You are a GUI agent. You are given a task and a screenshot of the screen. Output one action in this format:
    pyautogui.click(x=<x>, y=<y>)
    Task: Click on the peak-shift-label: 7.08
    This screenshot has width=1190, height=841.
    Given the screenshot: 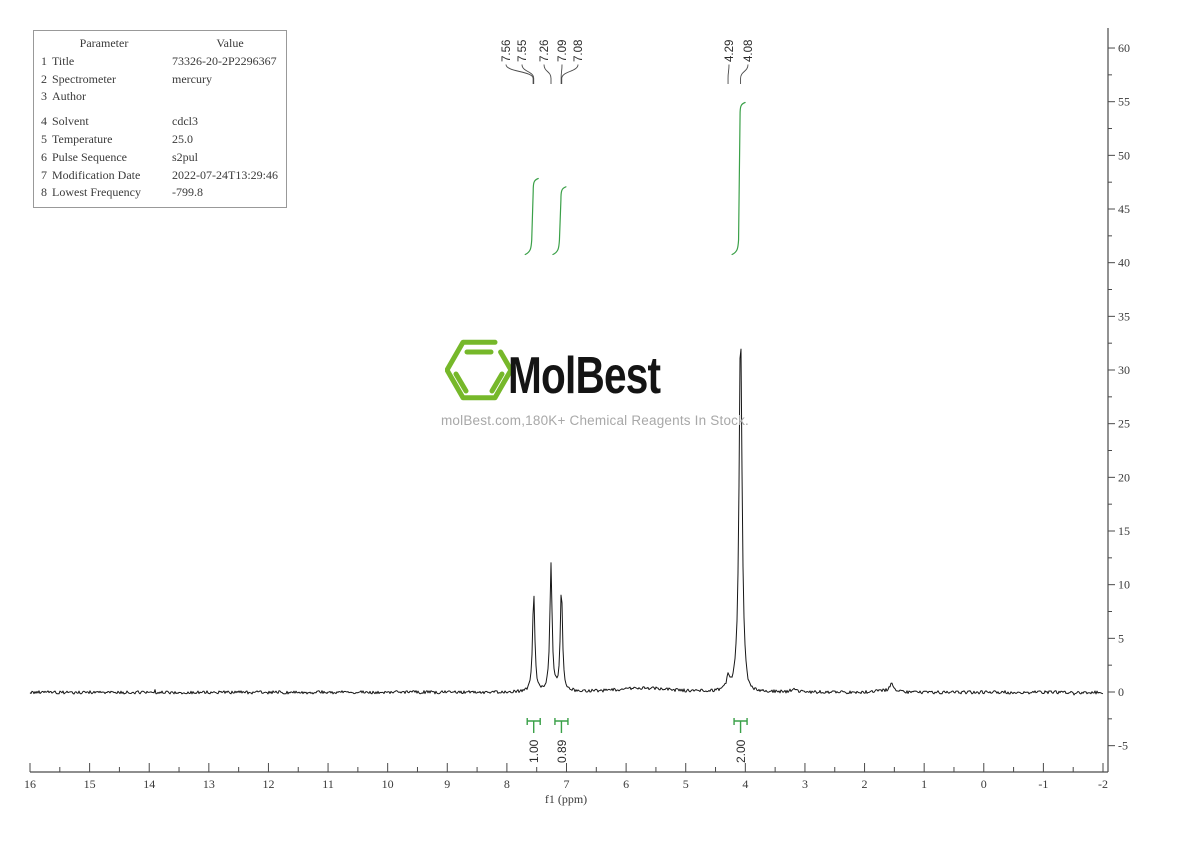 What is the action you would take?
    pyautogui.click(x=579, y=51)
    